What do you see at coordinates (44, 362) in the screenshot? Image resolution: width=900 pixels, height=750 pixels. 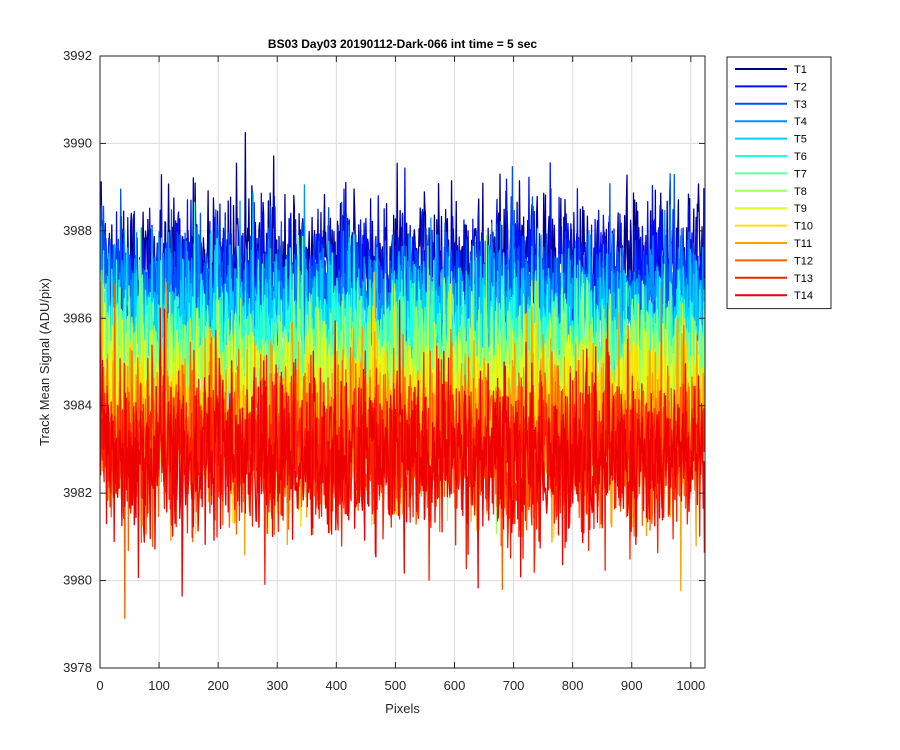 I see `y-axis-label: Track Mean Signal (ADU/pix)` at bounding box center [44, 362].